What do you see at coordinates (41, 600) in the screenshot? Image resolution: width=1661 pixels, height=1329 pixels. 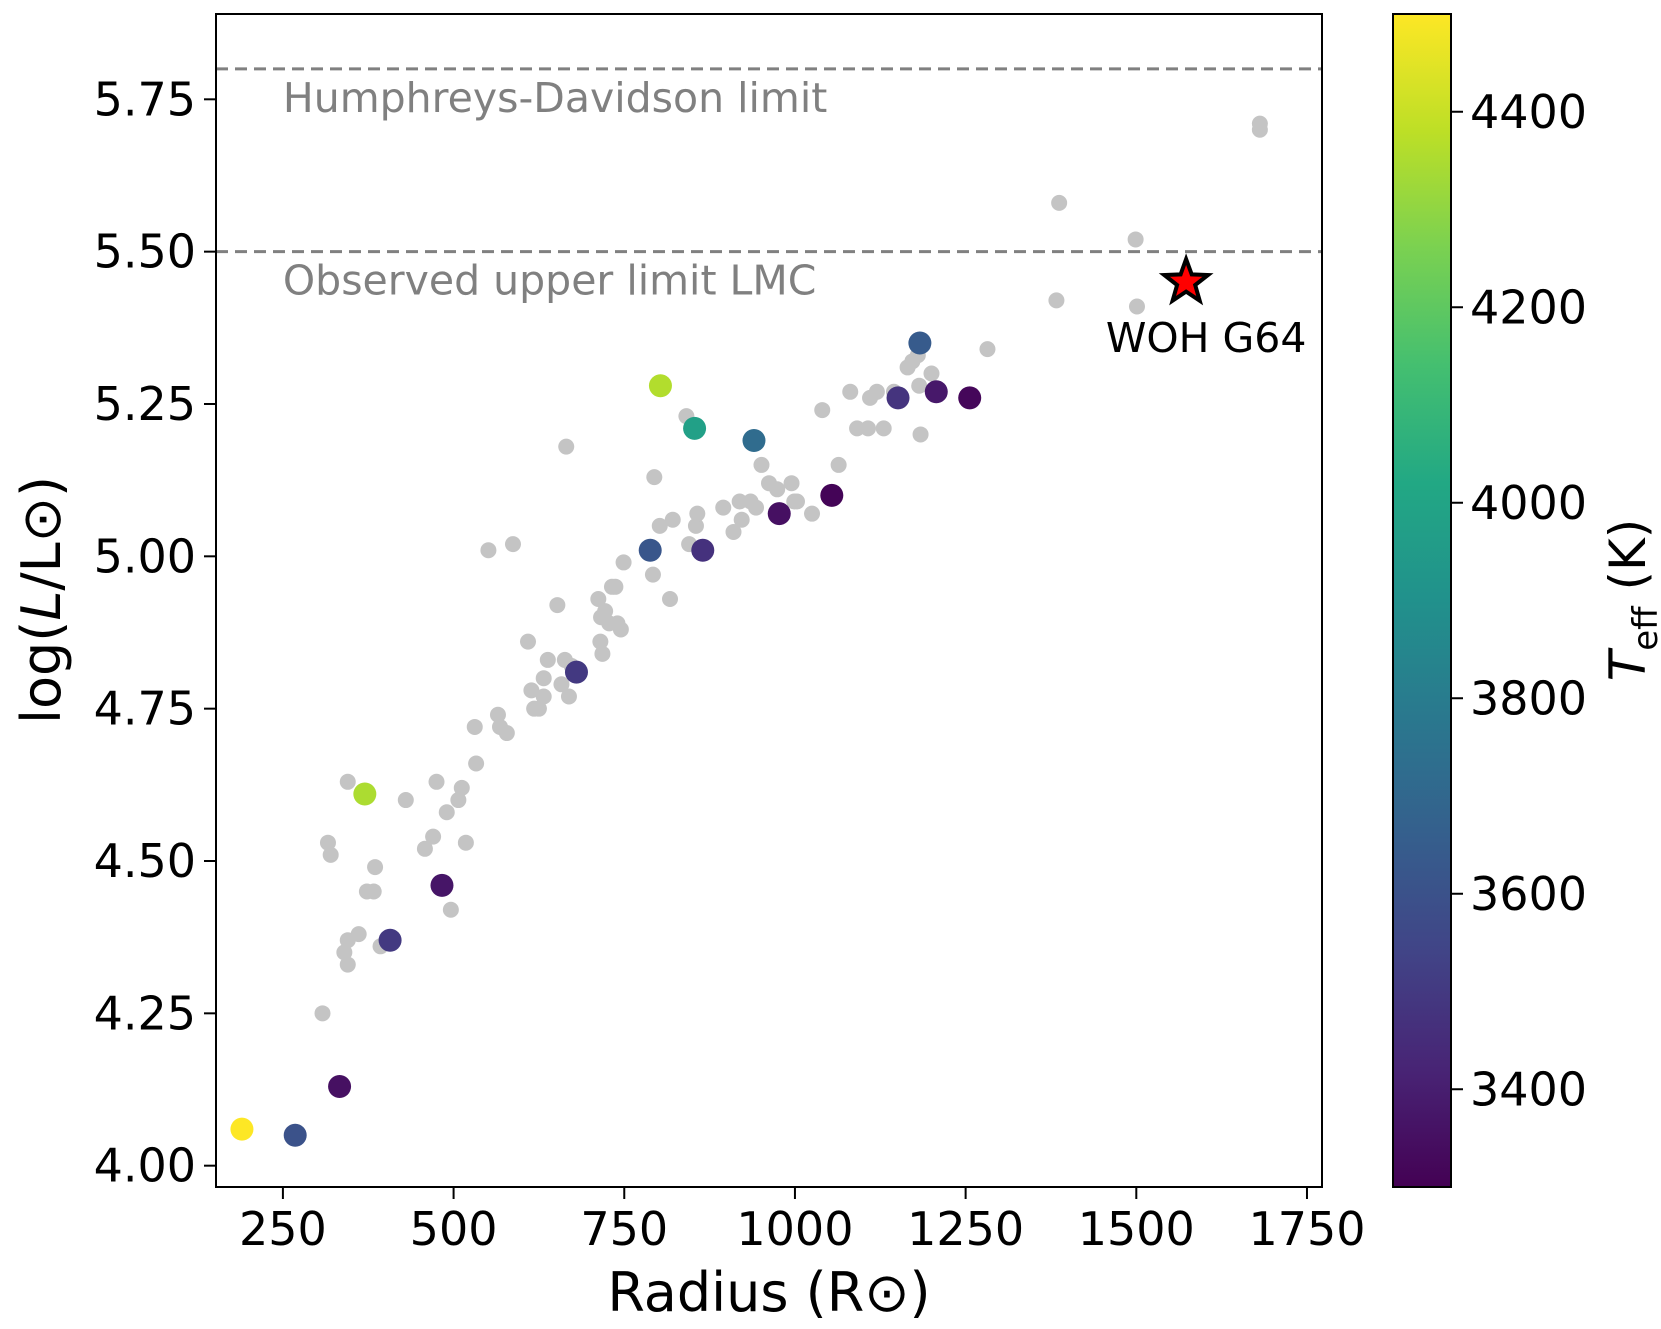 I see `y-axis-label: log(L/L⊙)` at bounding box center [41, 600].